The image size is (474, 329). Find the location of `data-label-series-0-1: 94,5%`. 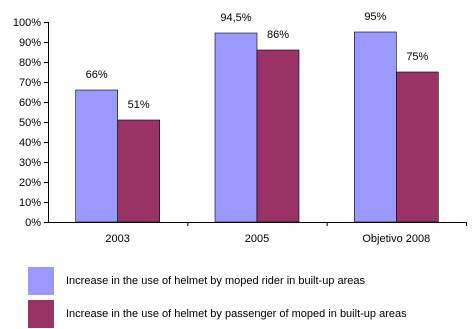

data-label-series-0-1: 94,5% is located at coordinates (235, 18).